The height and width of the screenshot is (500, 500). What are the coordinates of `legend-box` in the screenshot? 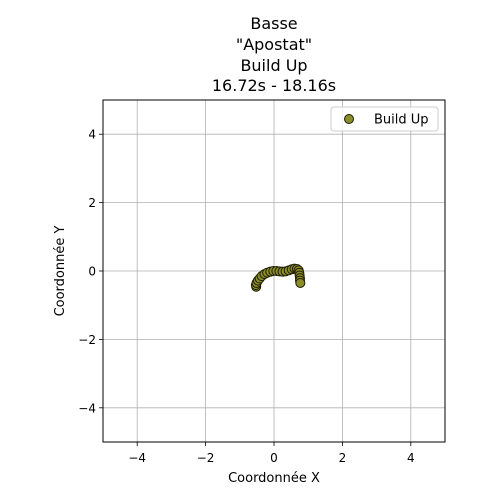 It's located at (384, 119).